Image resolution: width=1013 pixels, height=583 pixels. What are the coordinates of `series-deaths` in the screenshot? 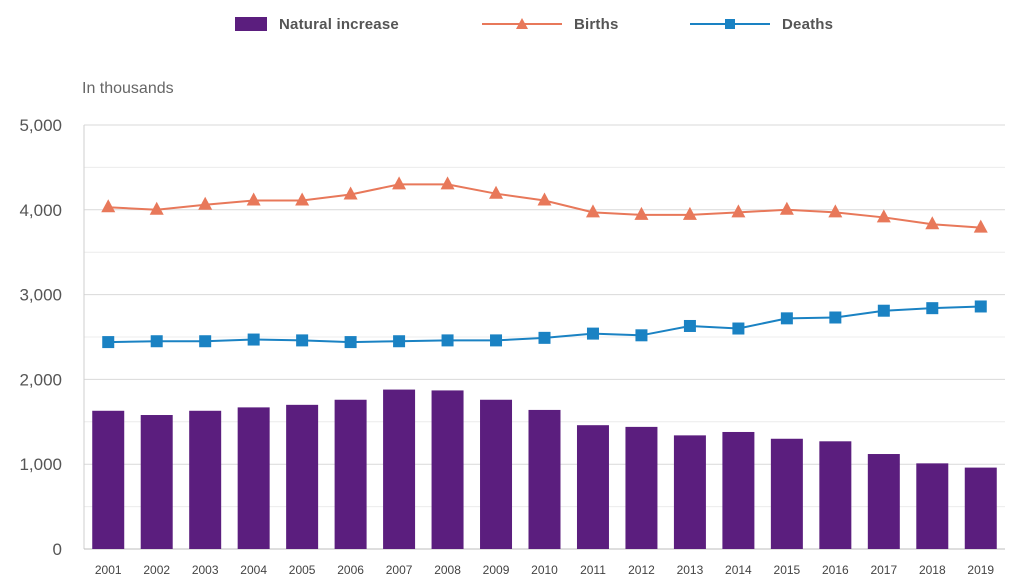 It's located at (544, 324).